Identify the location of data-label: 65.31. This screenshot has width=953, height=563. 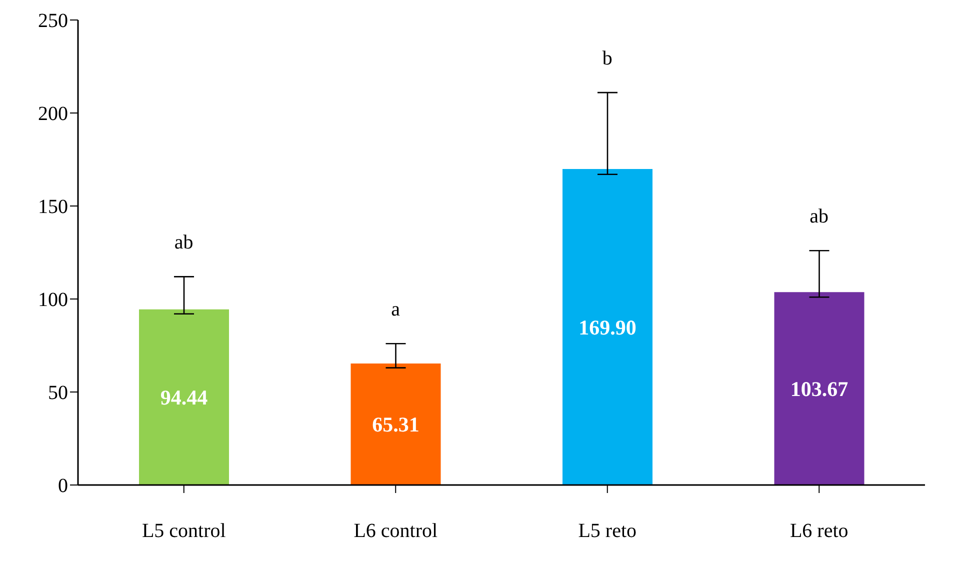
(396, 424).